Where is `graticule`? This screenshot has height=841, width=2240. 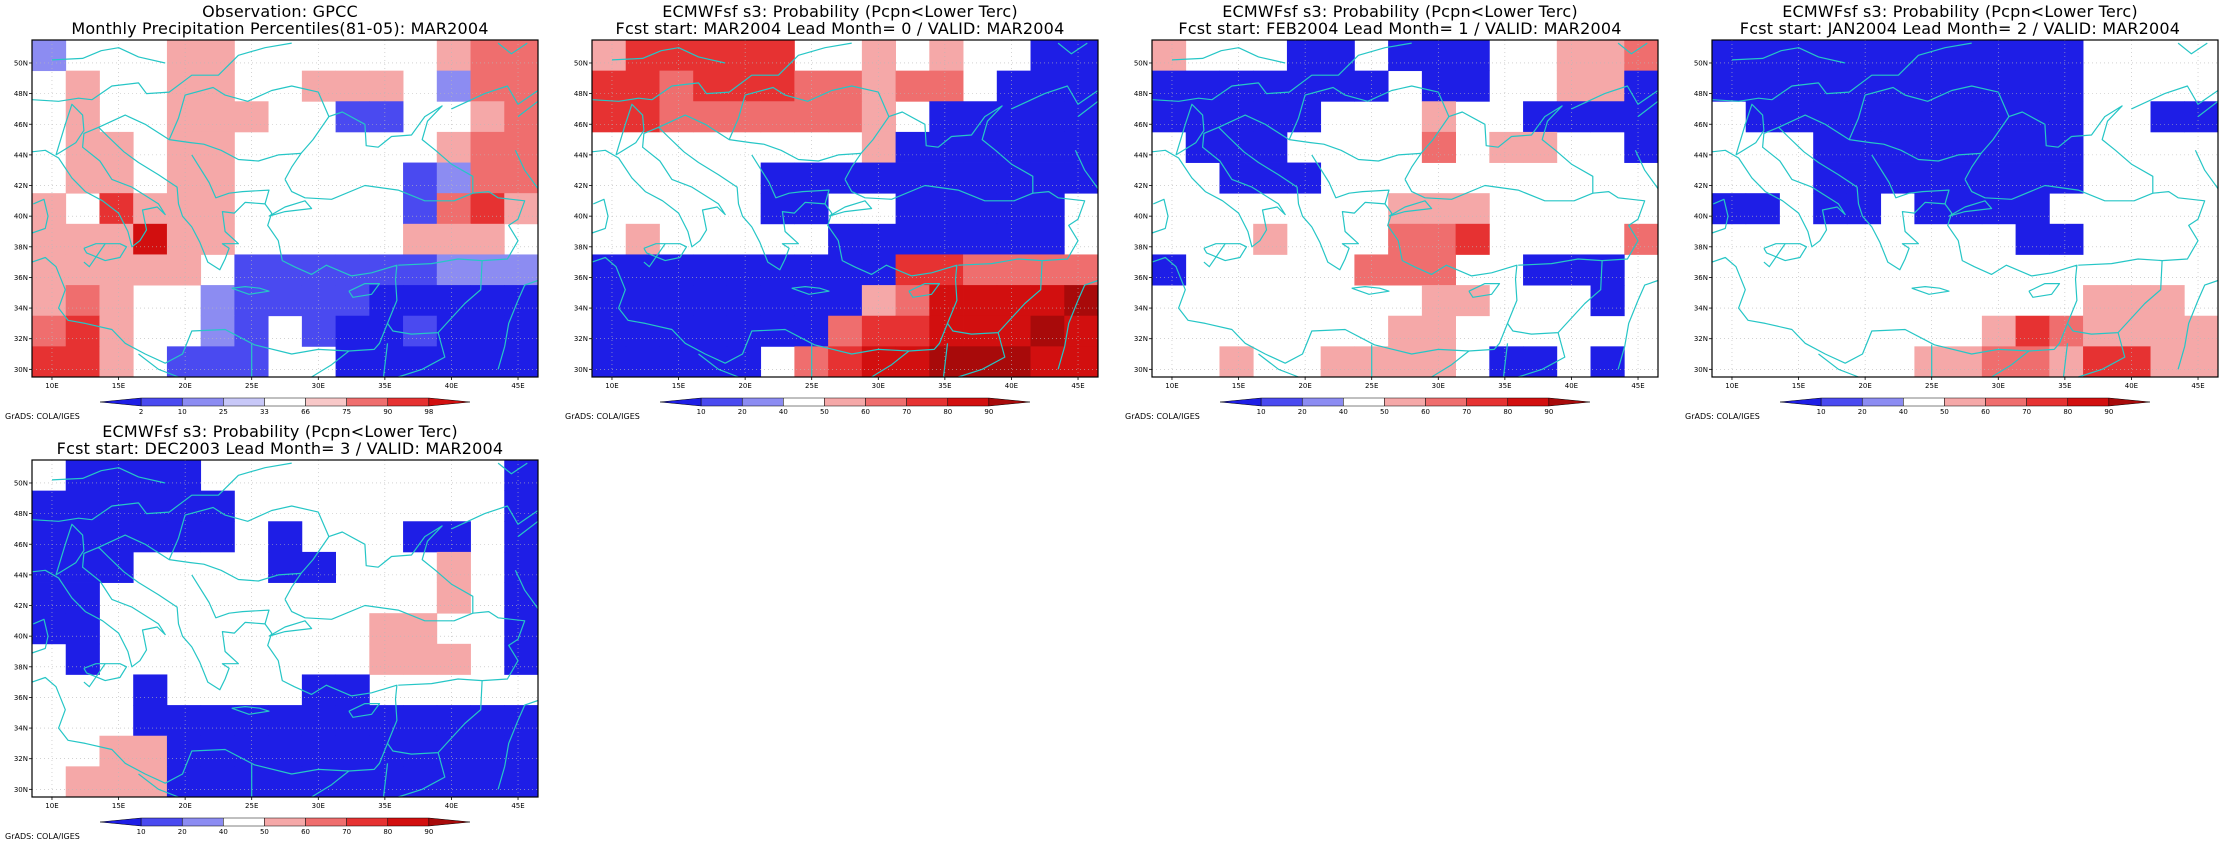
graticule is located at coordinates (1965, 208).